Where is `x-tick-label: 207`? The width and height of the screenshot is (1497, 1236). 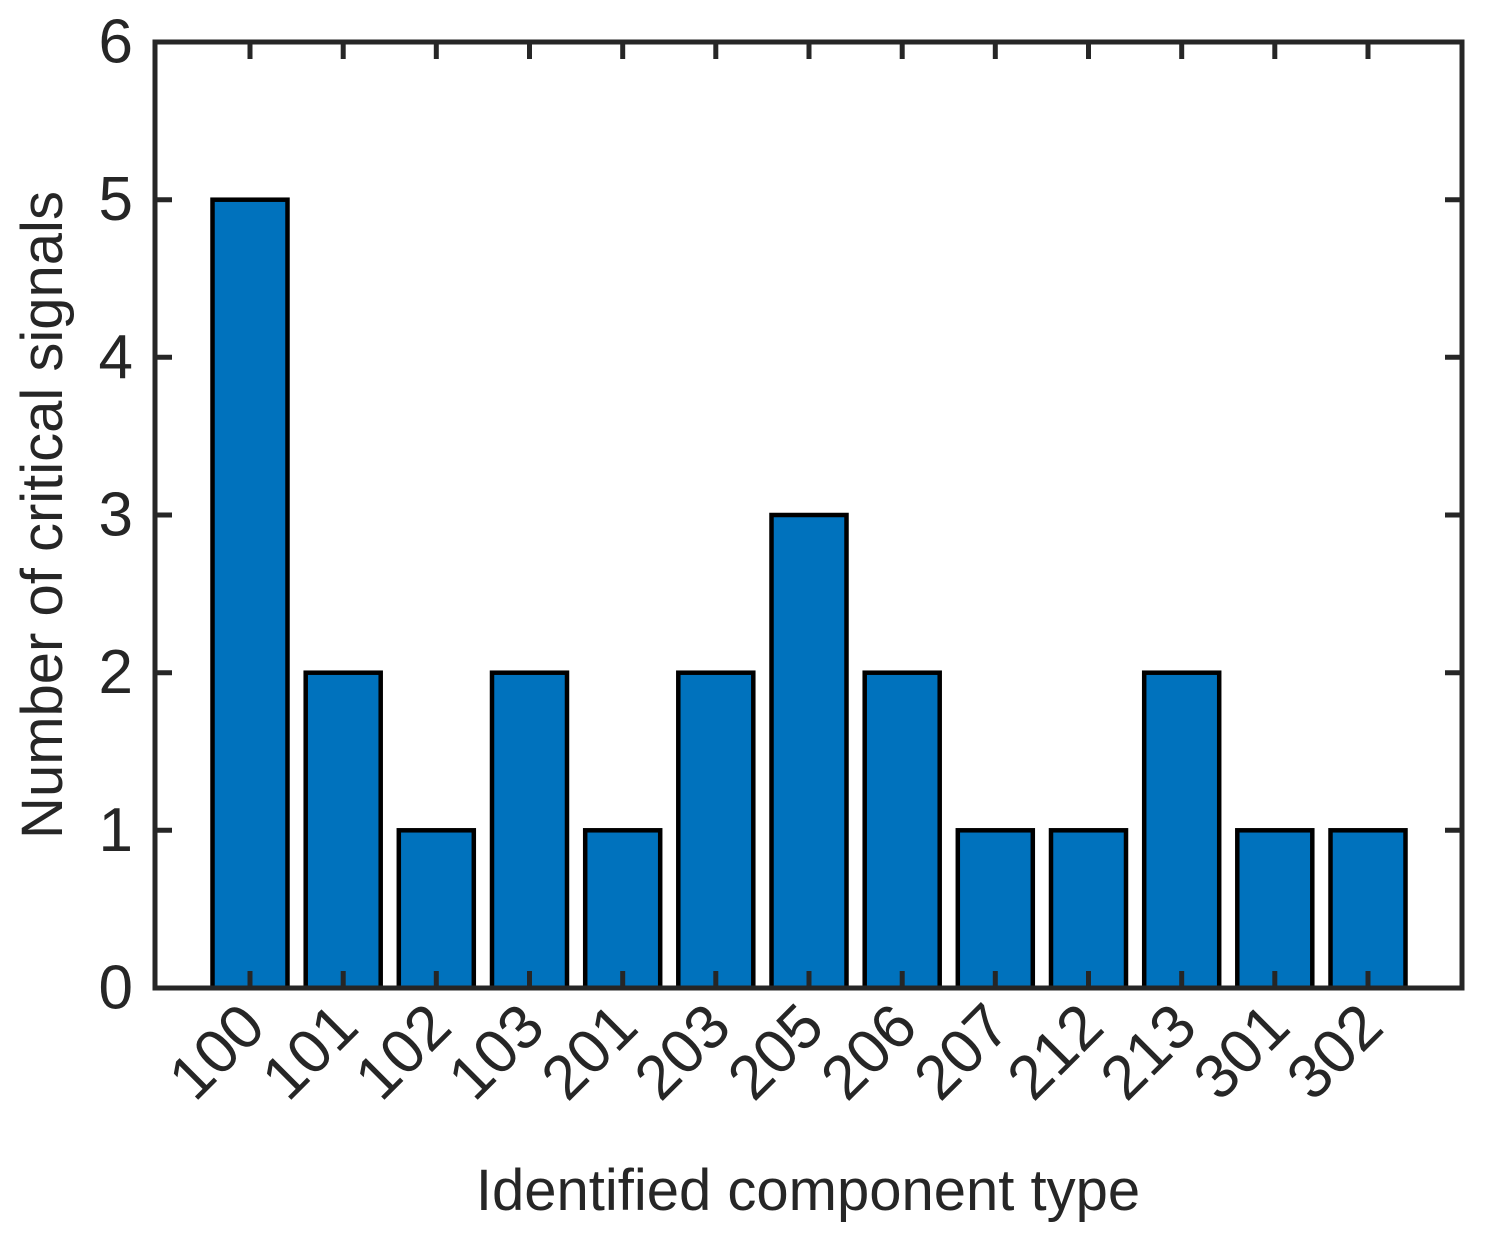 x-tick-label: 207 is located at coordinates (962, 1052).